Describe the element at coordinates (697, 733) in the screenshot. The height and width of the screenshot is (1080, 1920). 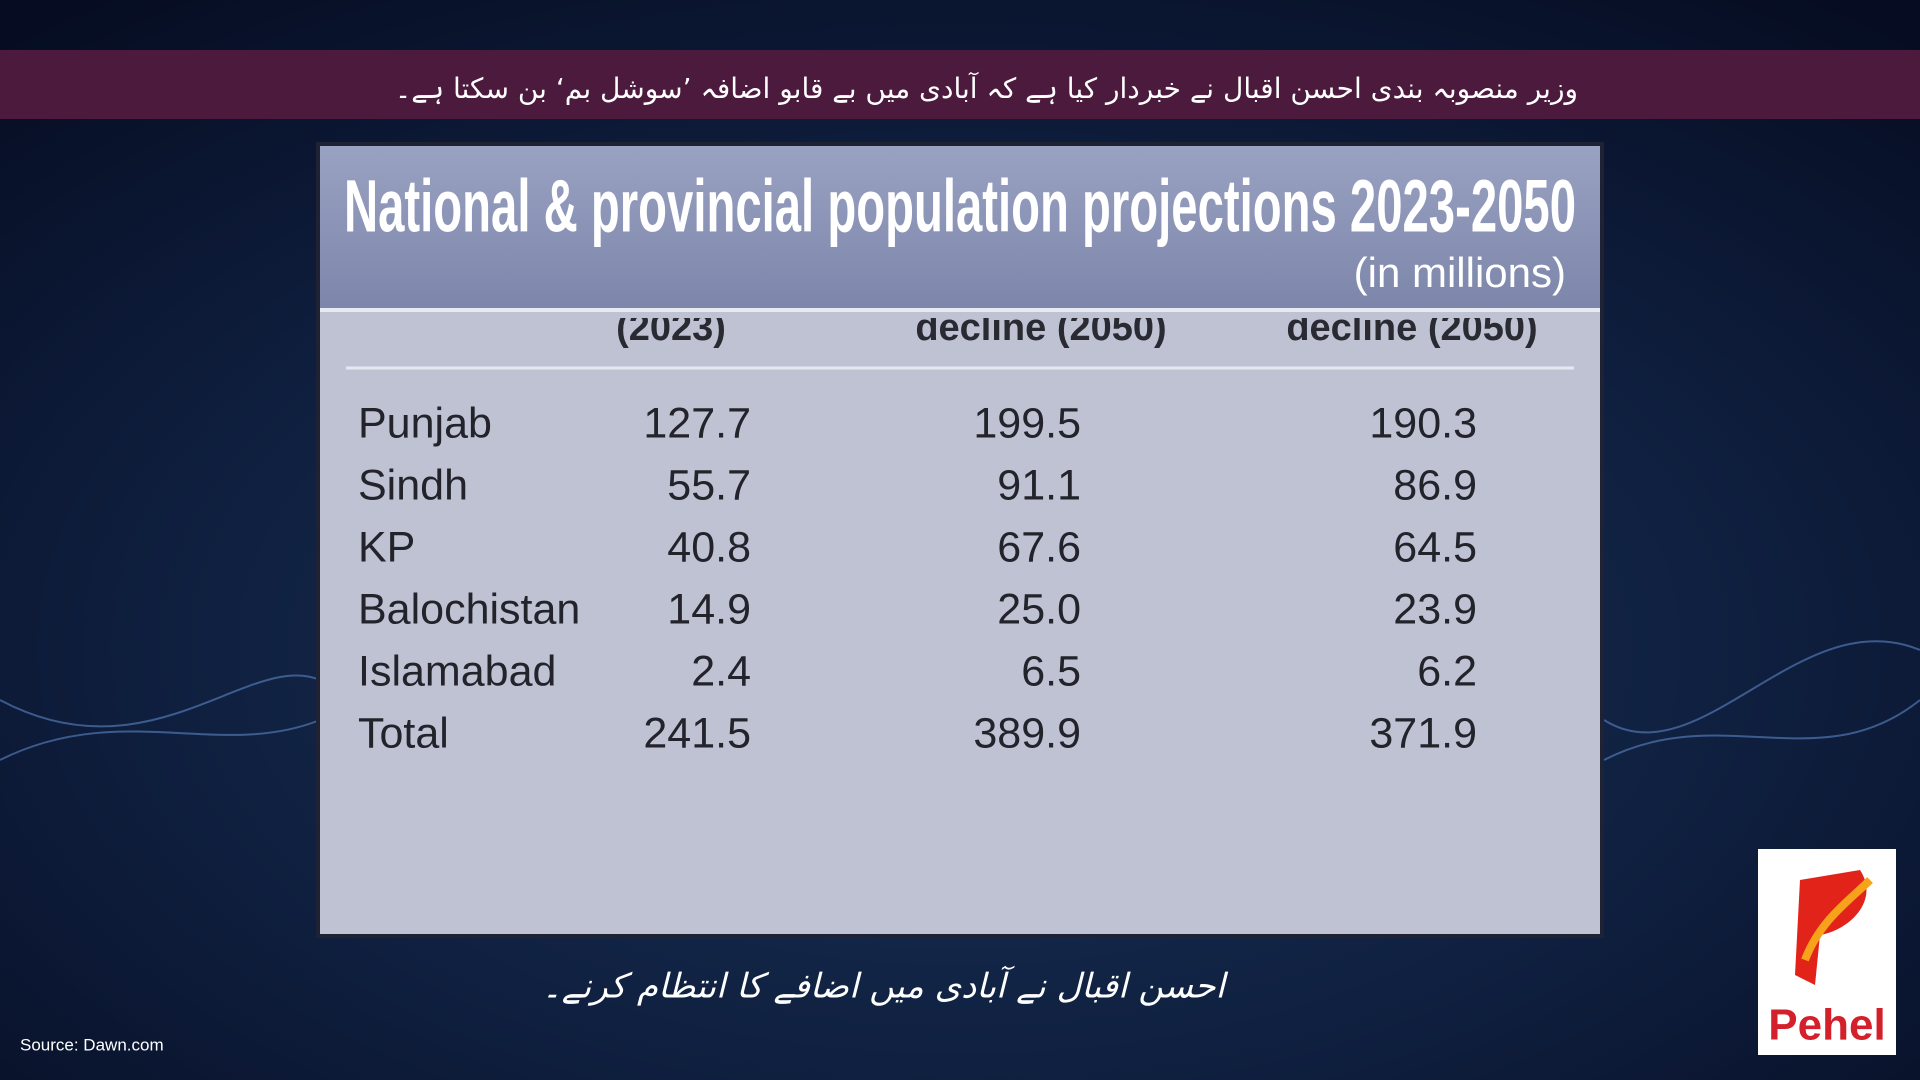
I see `cell-value: 241.5` at that location.